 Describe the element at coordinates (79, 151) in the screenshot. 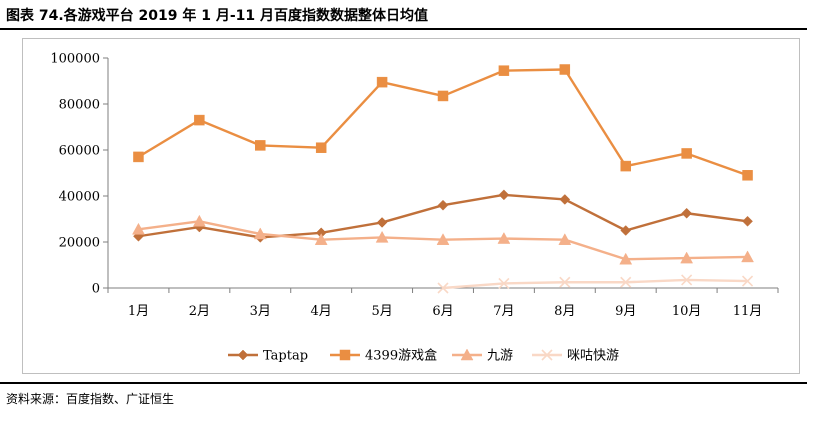

I see `y-tick-label: 60000` at that location.